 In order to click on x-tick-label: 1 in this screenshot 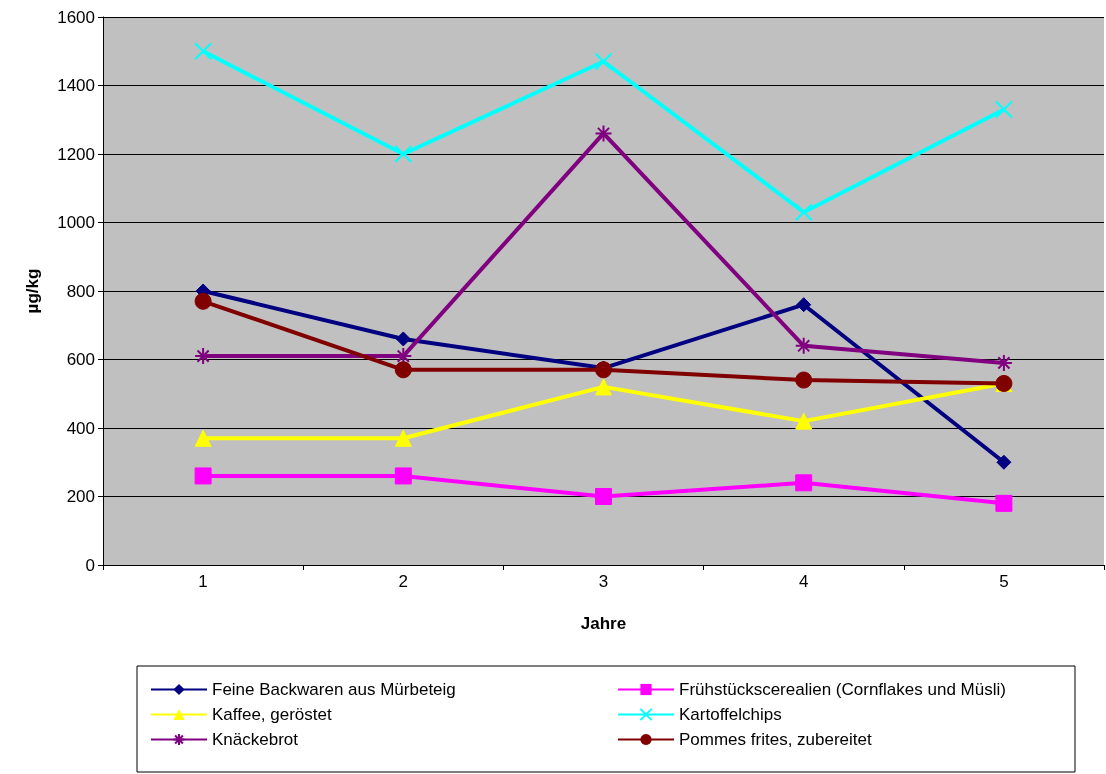, I will do `click(203, 581)`.